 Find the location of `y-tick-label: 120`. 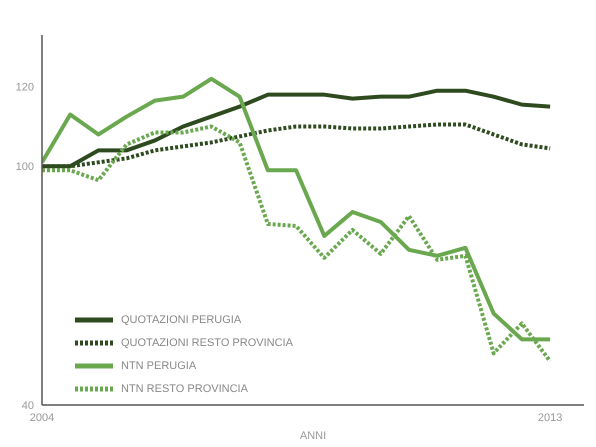

y-tick-label: 120 is located at coordinates (25, 88).